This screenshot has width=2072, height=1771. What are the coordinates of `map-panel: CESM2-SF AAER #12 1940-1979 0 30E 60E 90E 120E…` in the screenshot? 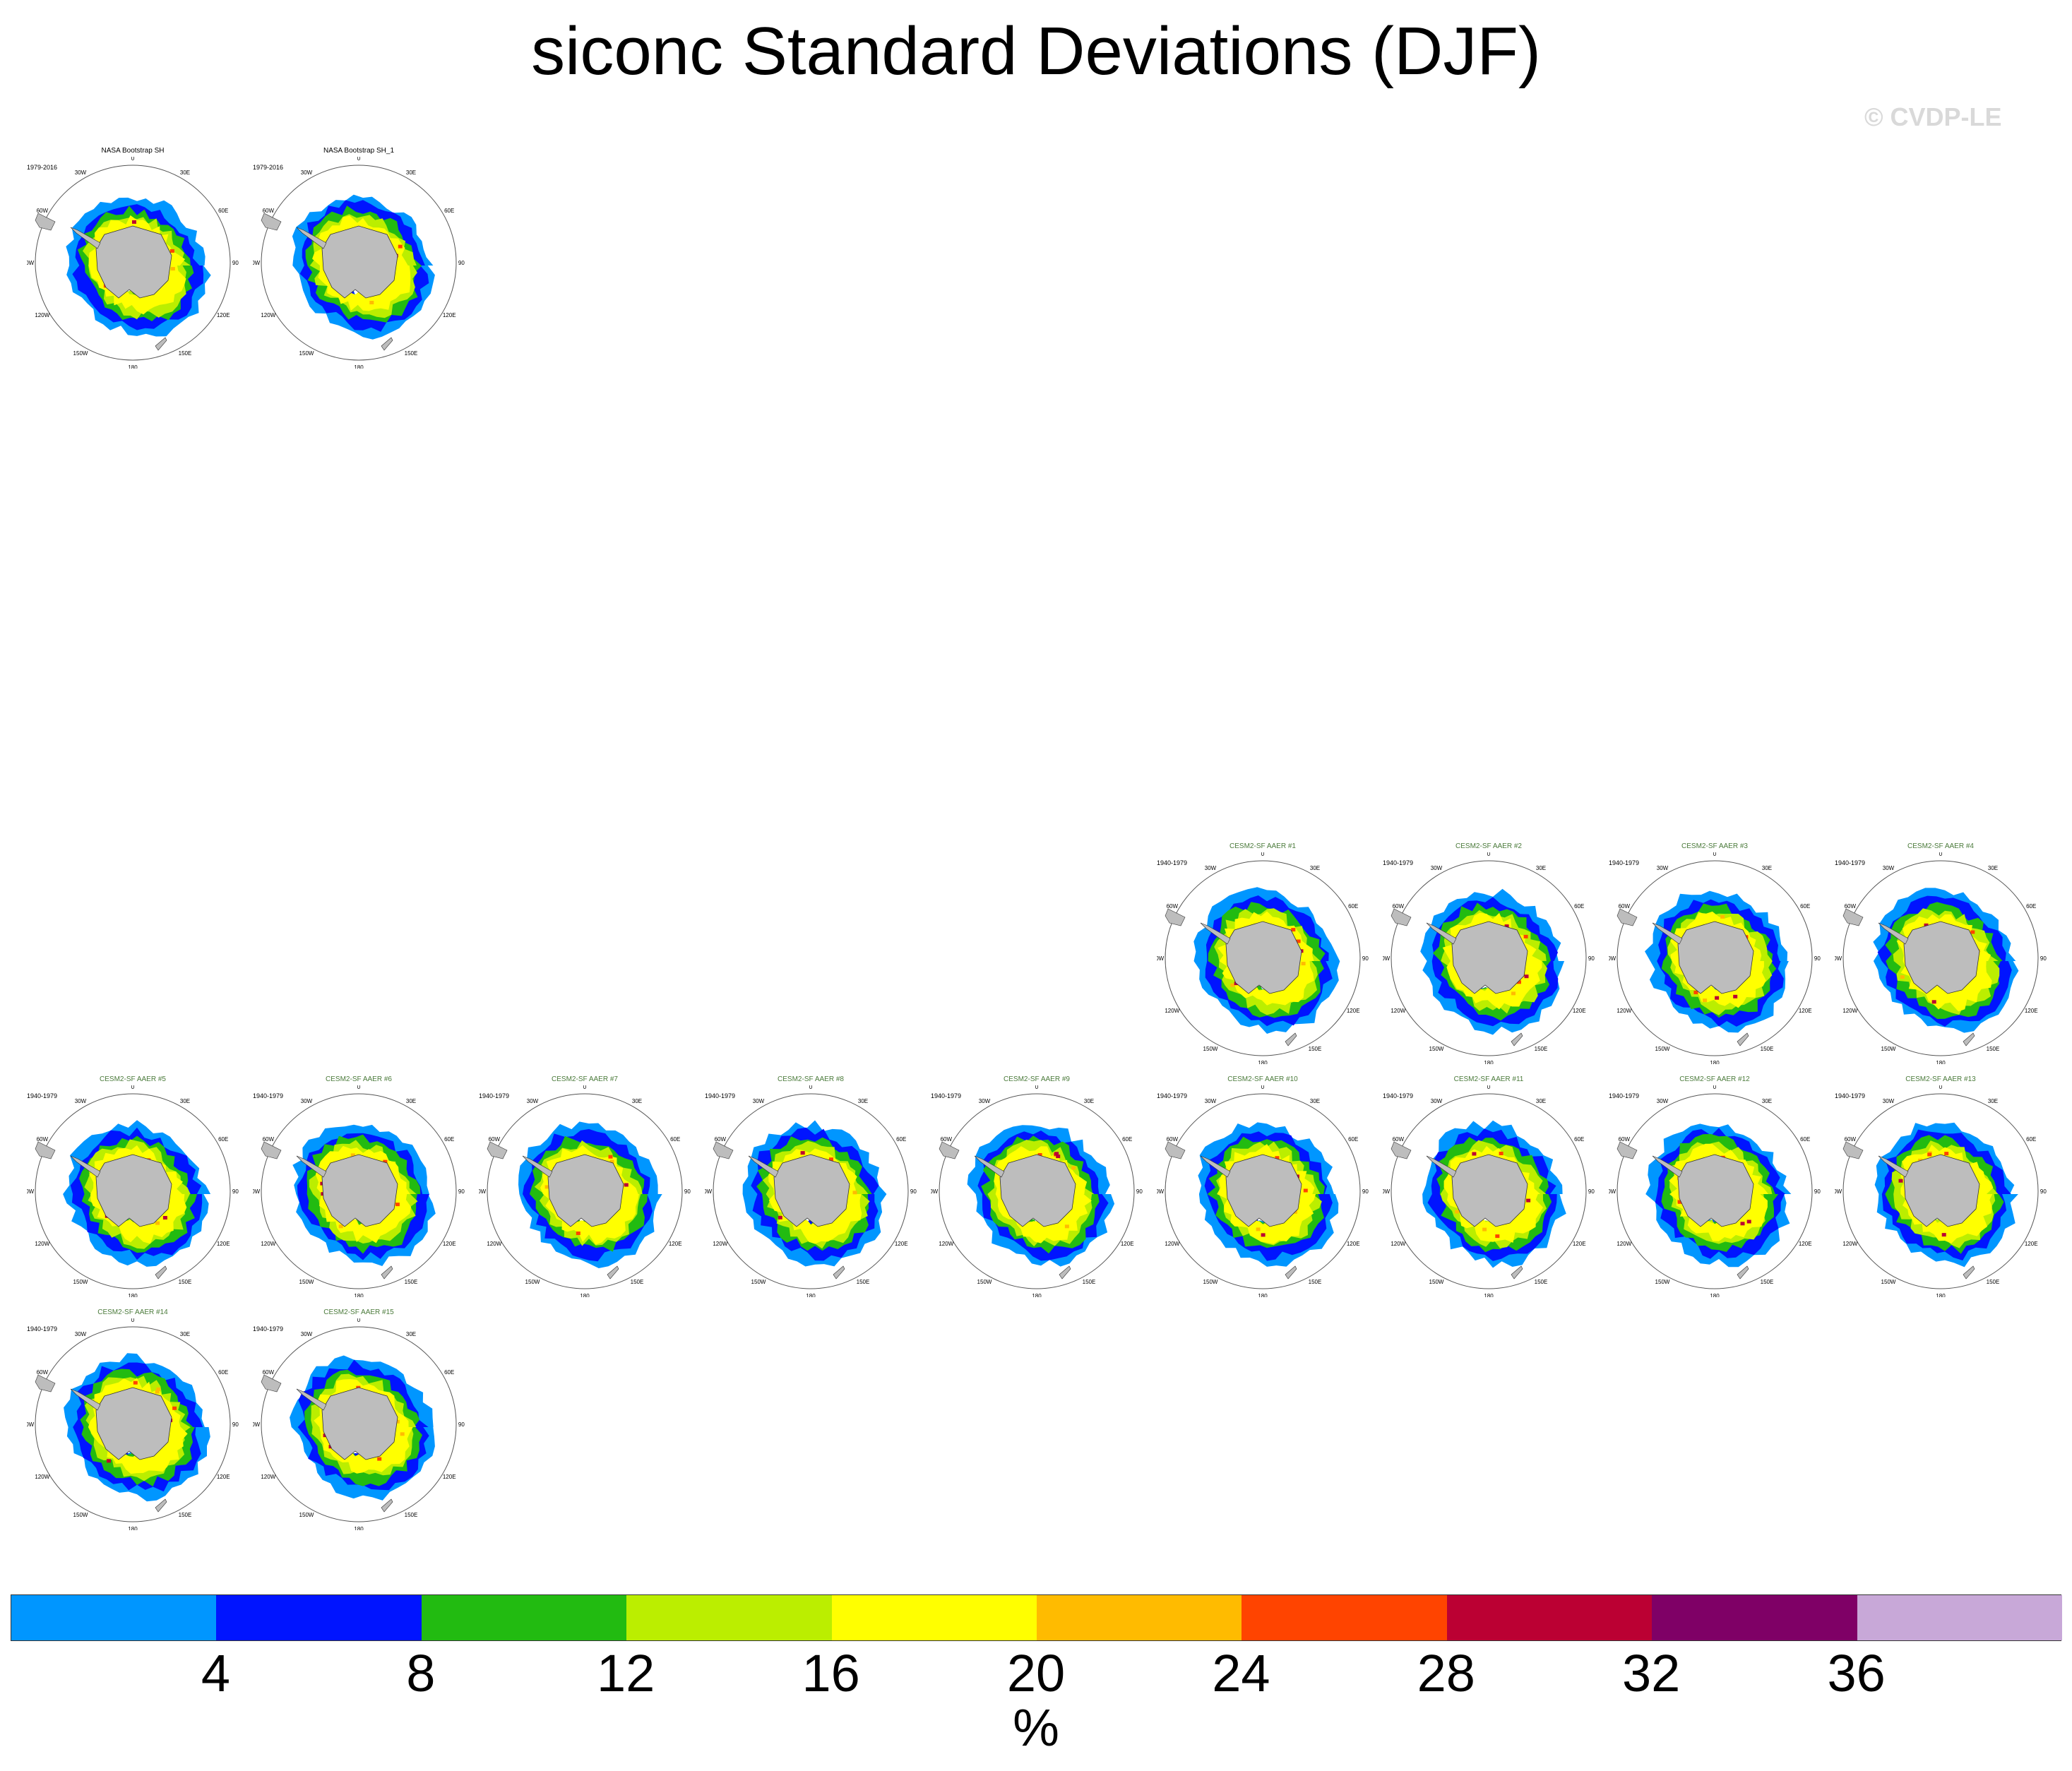 It's located at (1715, 1191).